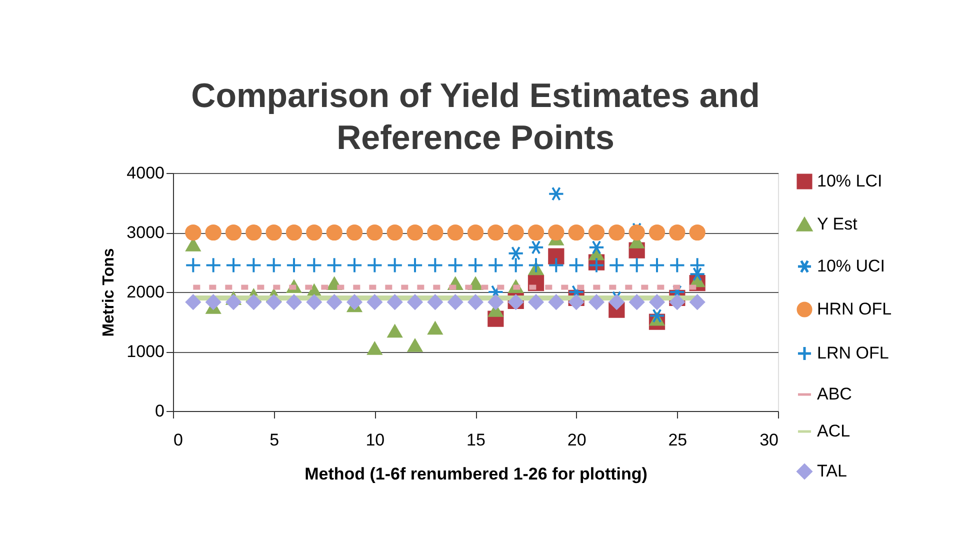 The image size is (958, 559). Describe the element at coordinates (854, 309) in the screenshot. I see `legend-label: HRN OFL` at that location.